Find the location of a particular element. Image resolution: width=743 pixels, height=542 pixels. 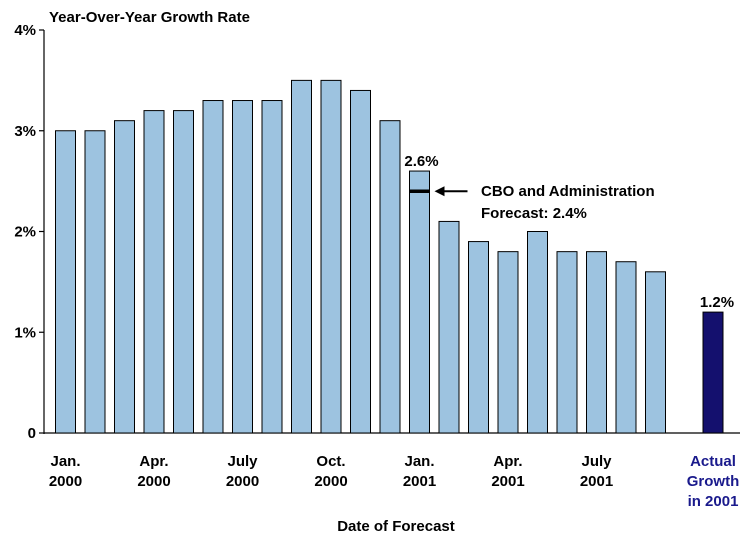

data-label: 1.2% is located at coordinates (717, 302).